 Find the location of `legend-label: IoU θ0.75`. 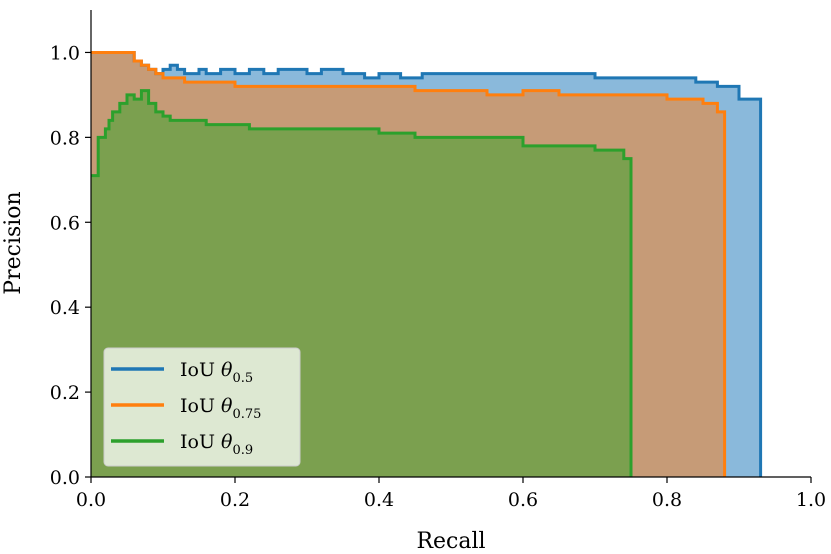

legend-label: IoU θ0.75 is located at coordinates (220, 408).